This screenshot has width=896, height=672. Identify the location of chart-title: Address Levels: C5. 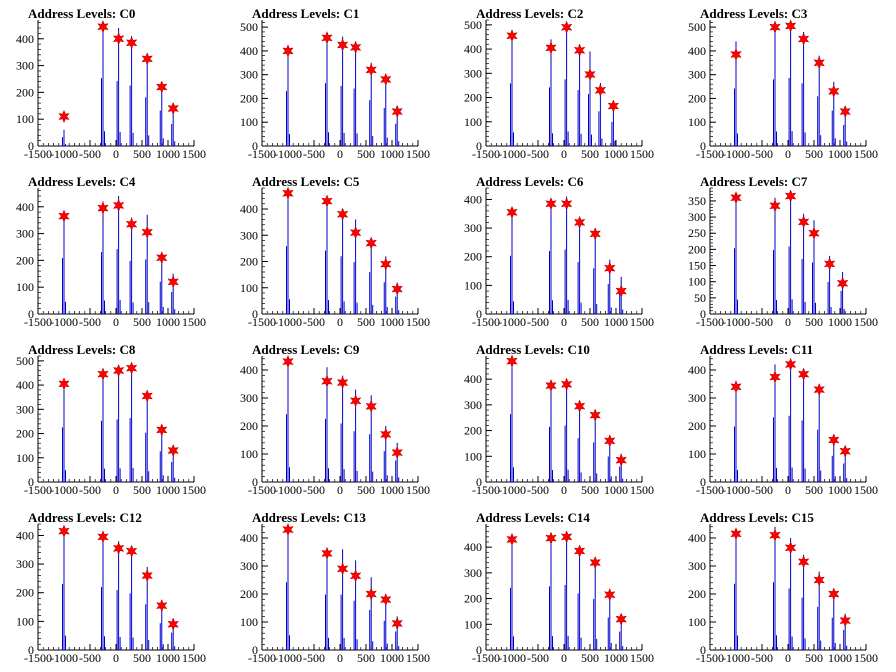
(306, 181).